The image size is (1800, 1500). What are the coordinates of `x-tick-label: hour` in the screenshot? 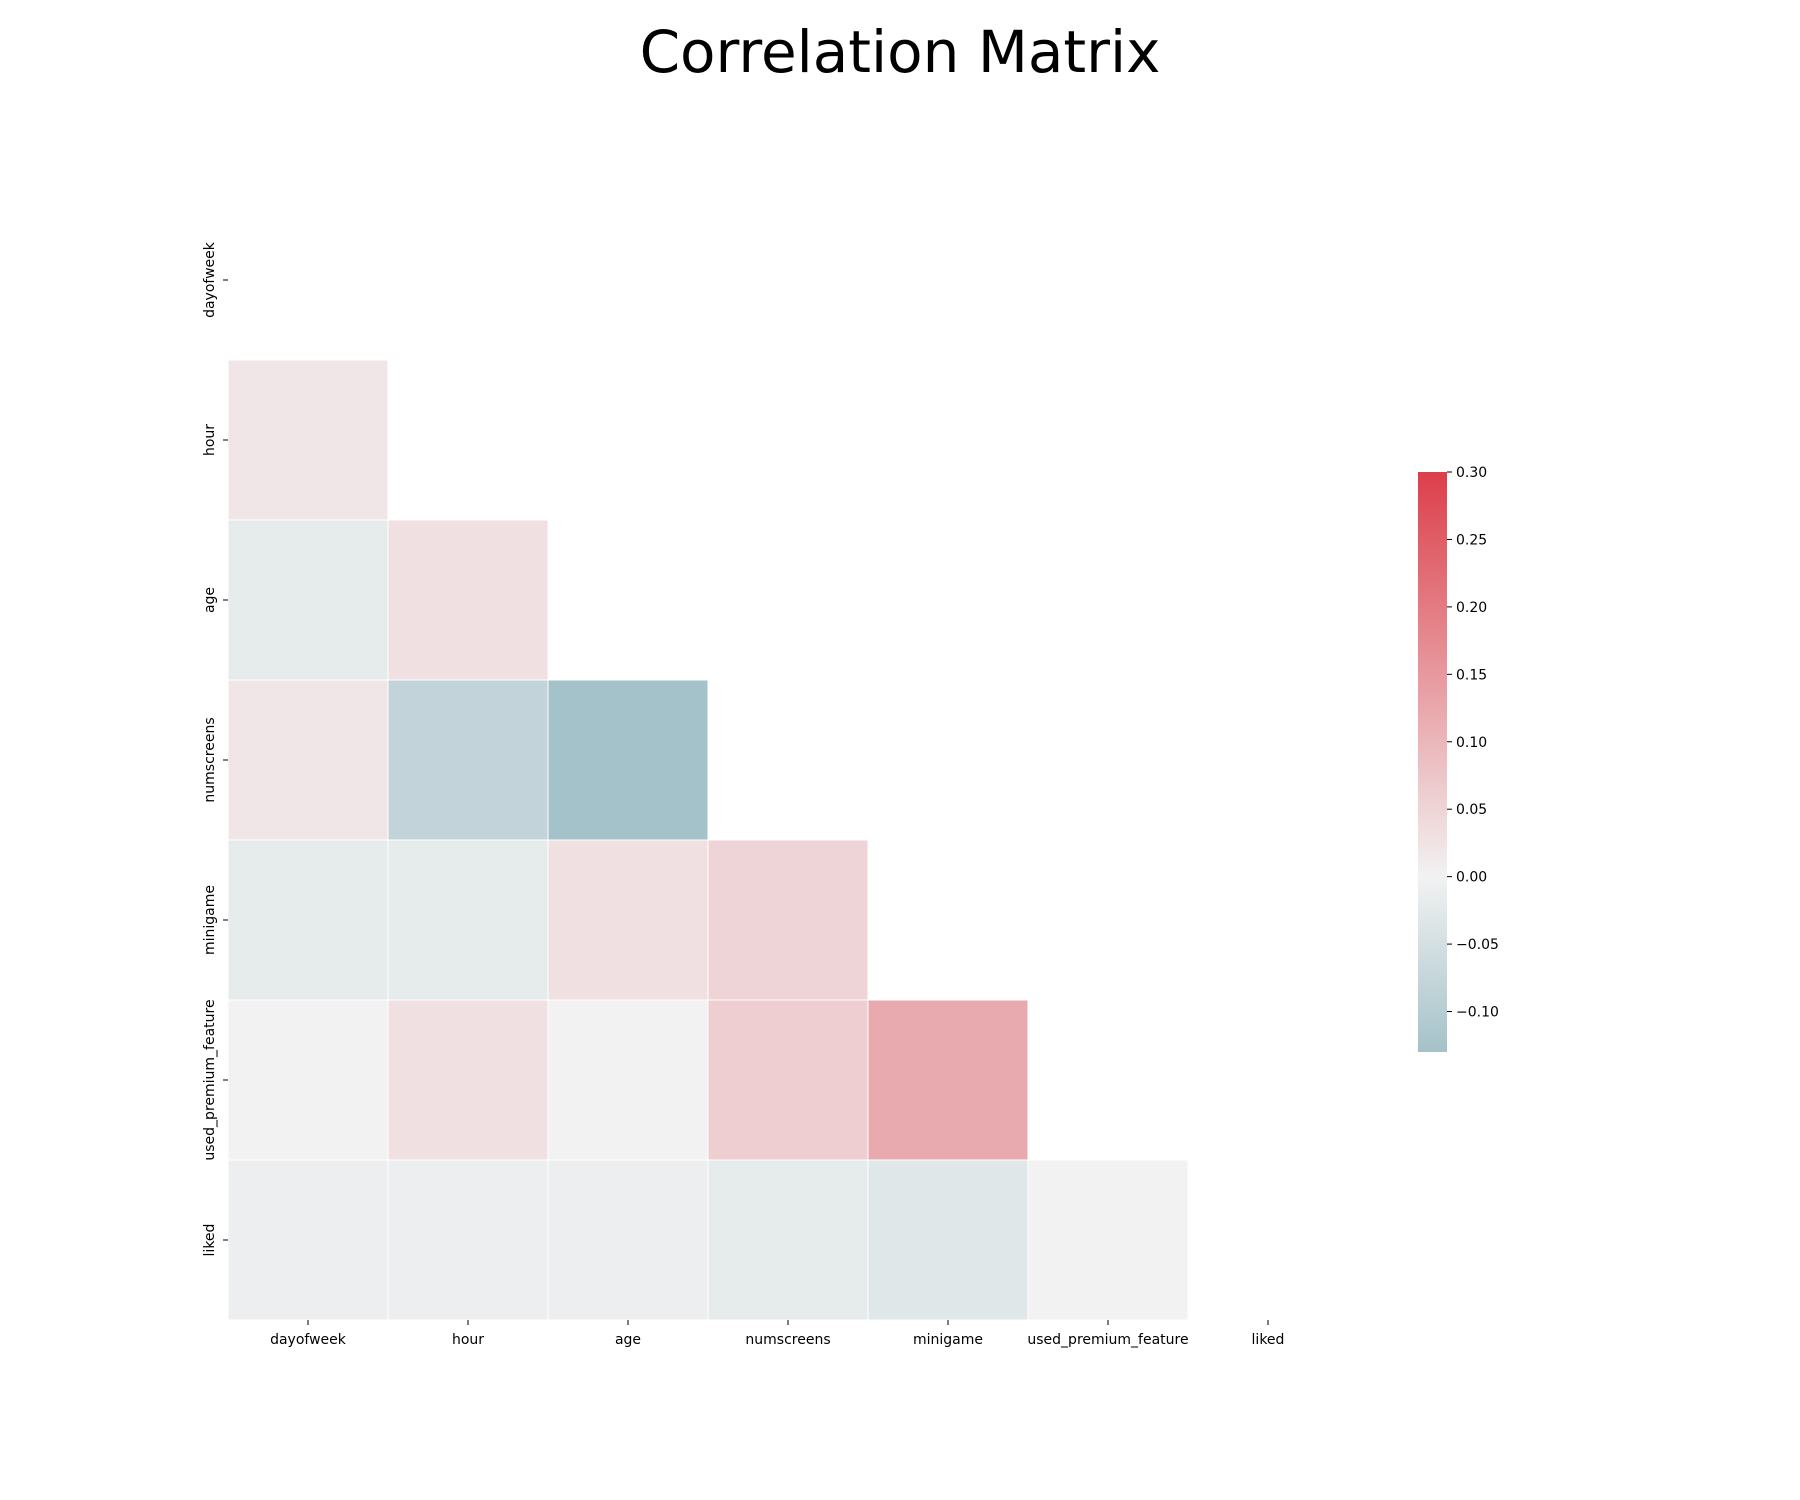 It's located at (468, 1340).